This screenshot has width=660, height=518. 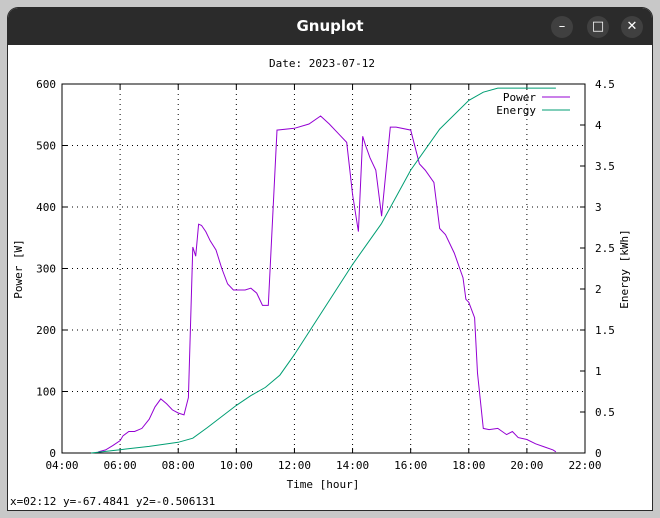 I want to click on y2-axis-label: Energy [kWh], so click(x=624, y=268).